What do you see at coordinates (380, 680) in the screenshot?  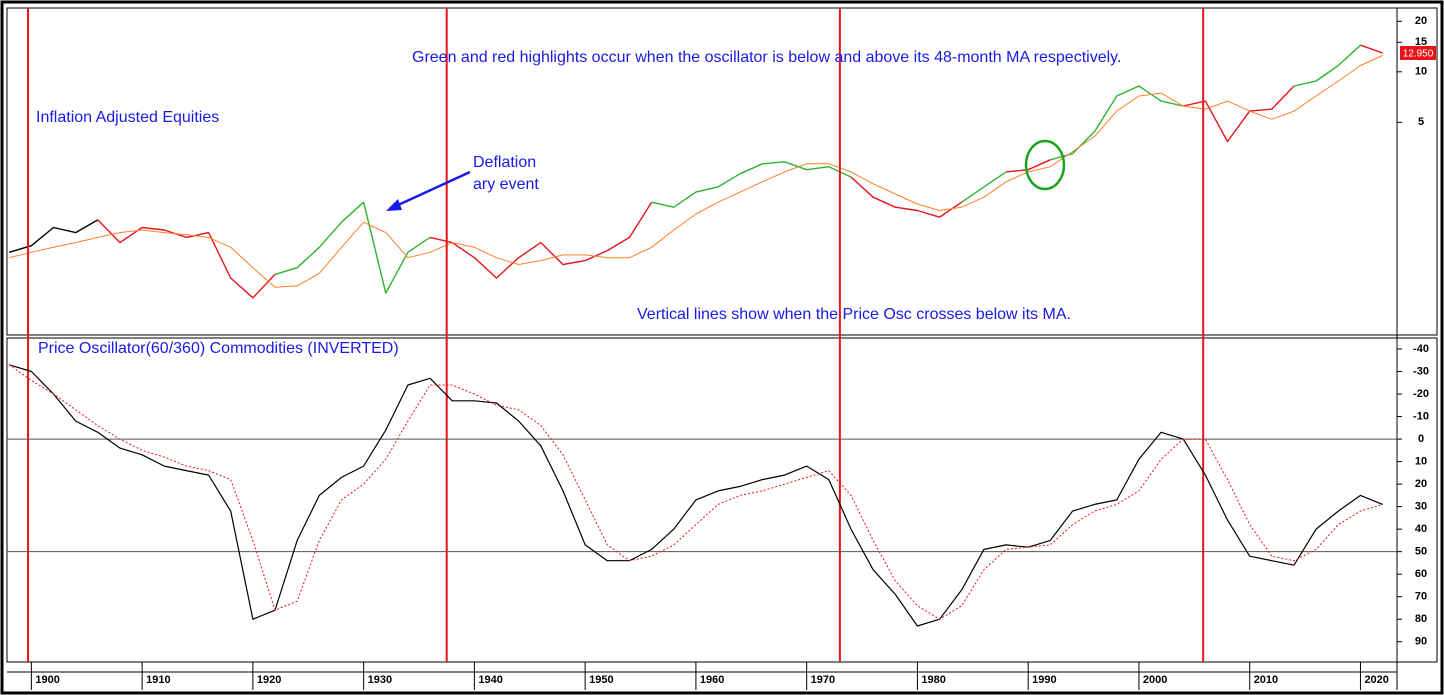 I see `x-tick-label: 1930` at bounding box center [380, 680].